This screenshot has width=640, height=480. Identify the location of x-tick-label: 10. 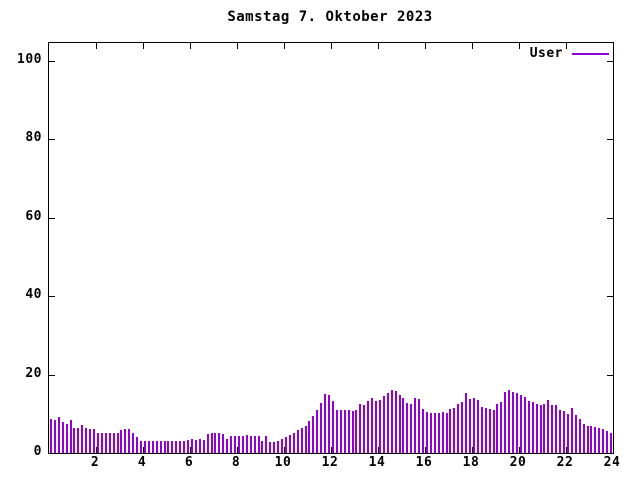
(283, 462).